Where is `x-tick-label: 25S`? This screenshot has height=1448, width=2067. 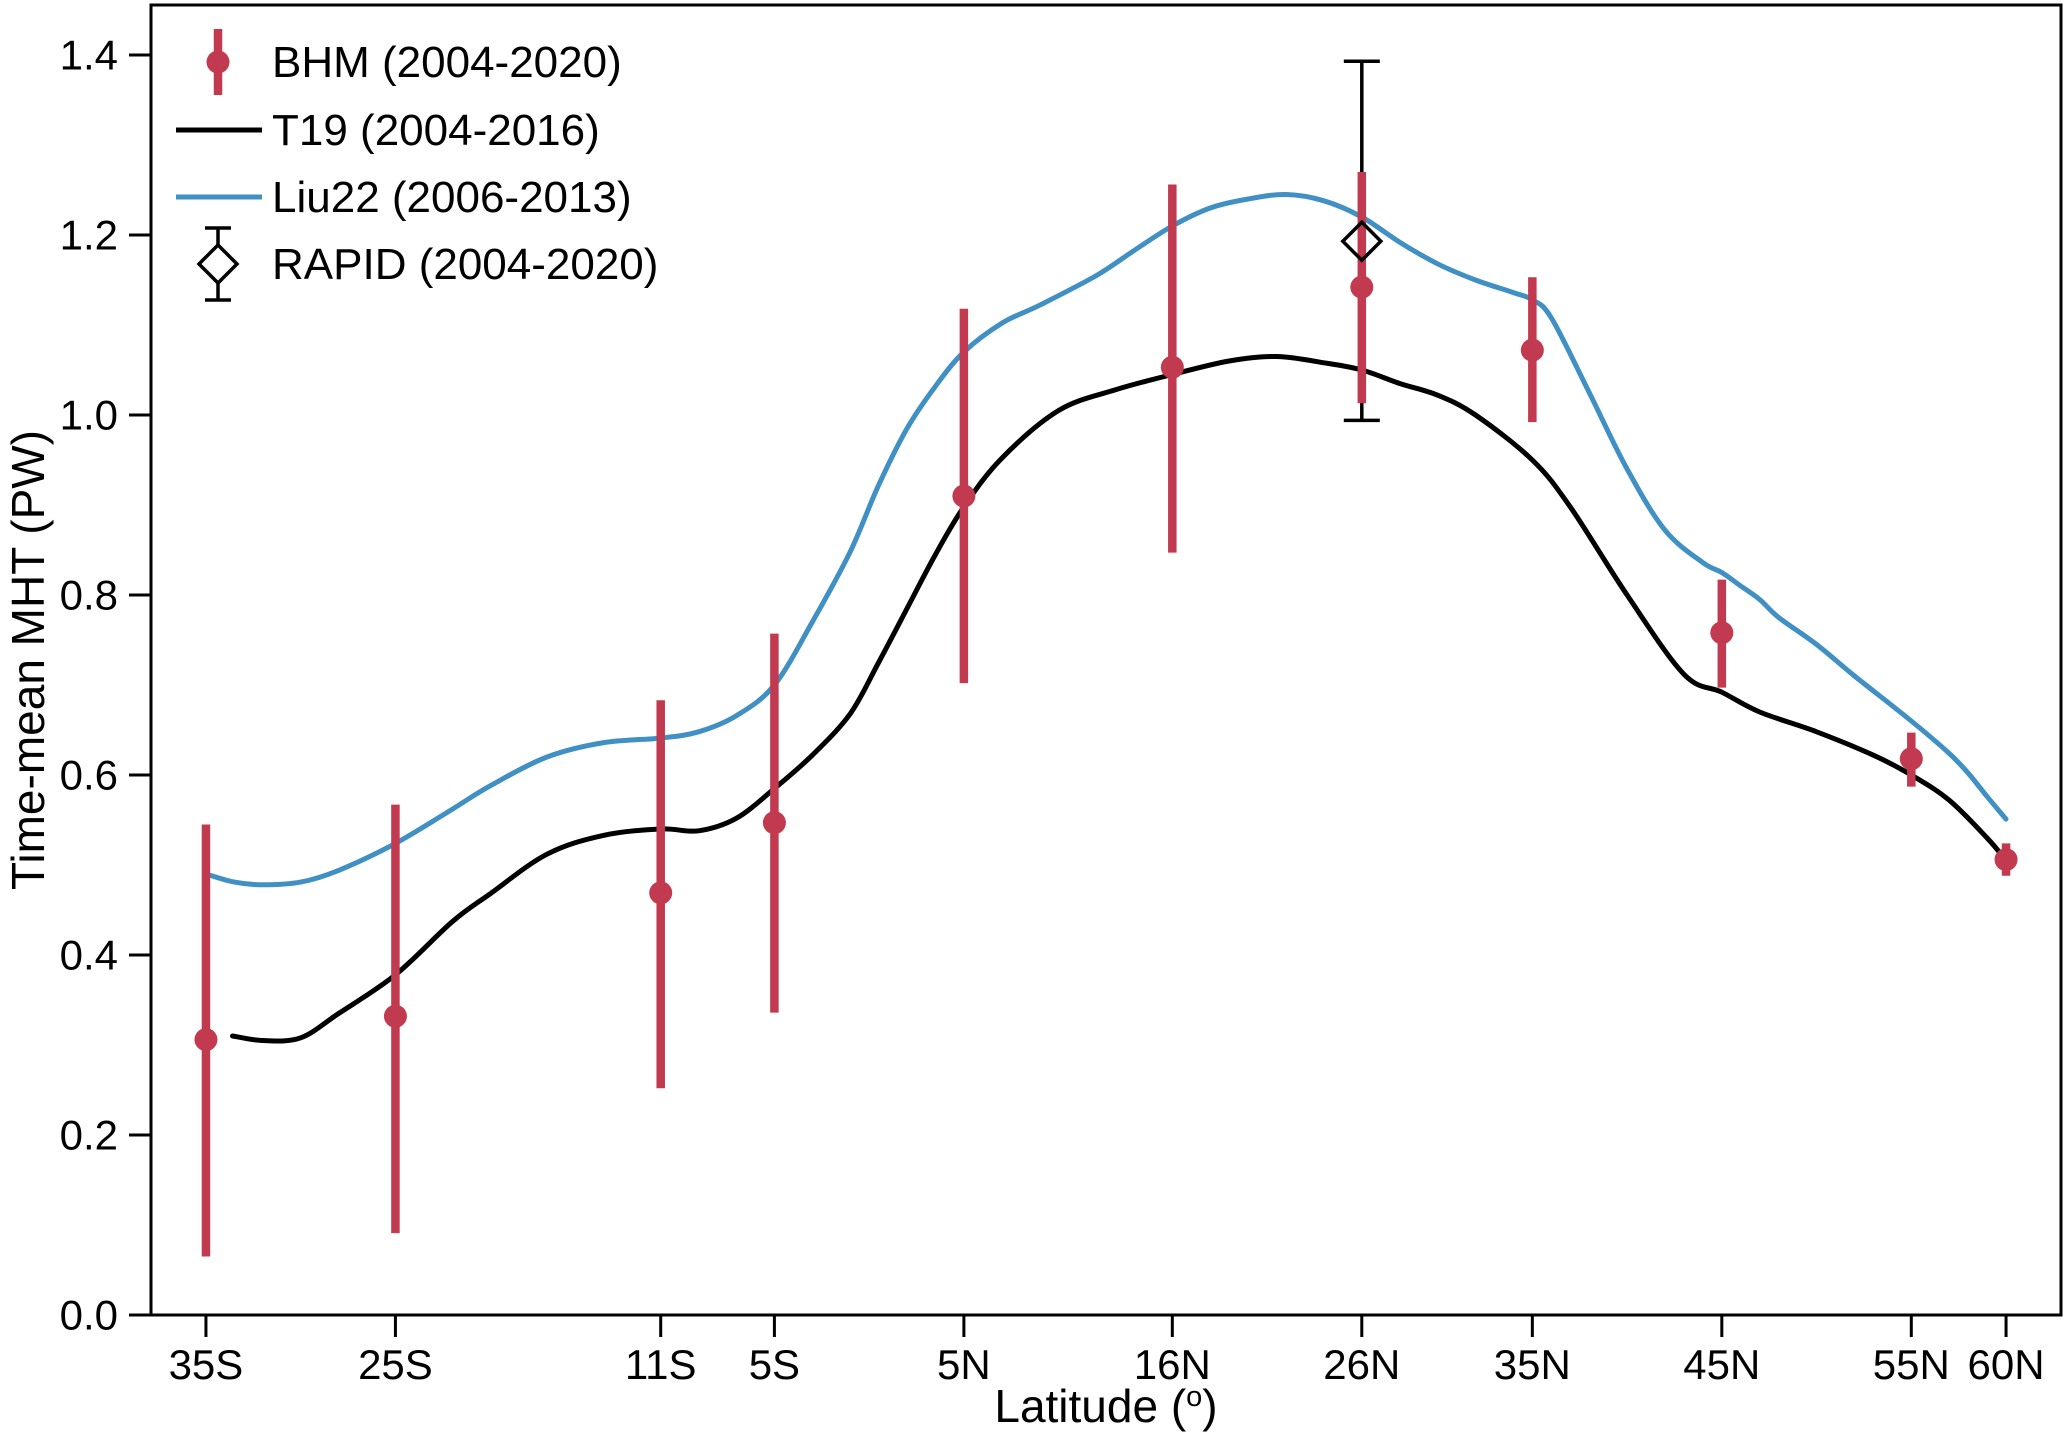
x-tick-label: 25S is located at coordinates (395, 1364).